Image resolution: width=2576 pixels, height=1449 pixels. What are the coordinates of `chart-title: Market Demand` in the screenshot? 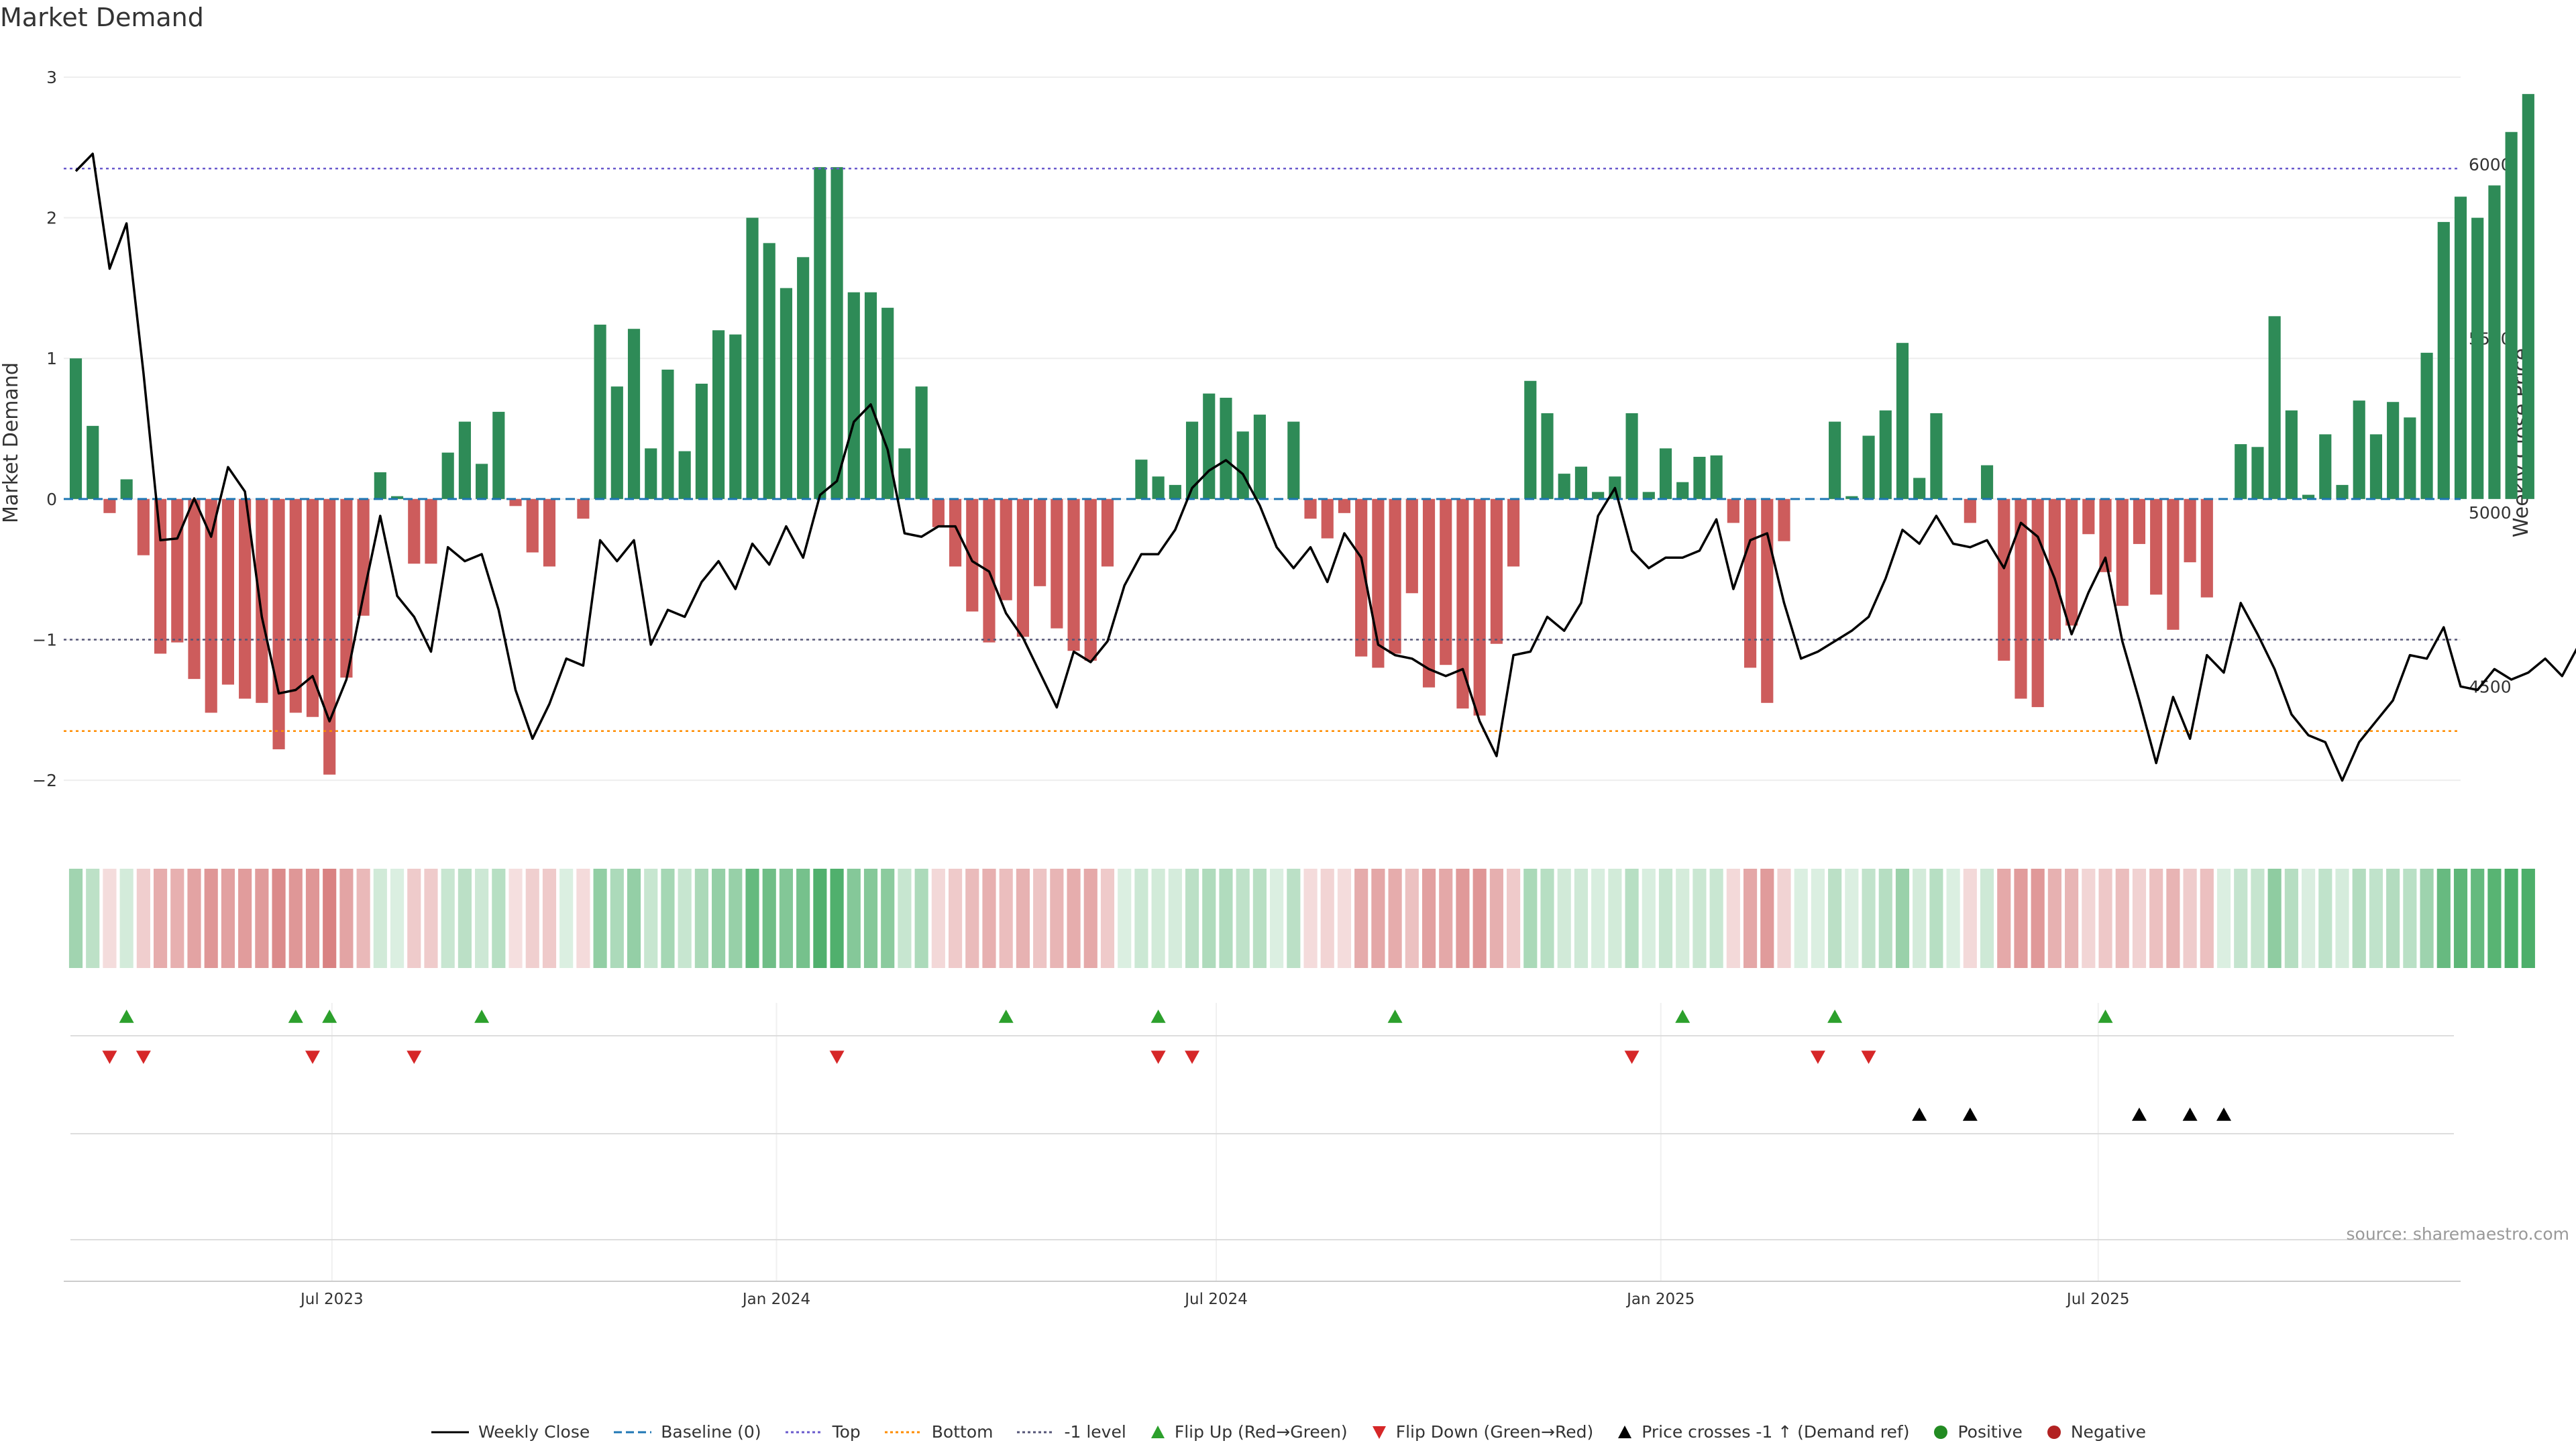 It's located at (102, 17).